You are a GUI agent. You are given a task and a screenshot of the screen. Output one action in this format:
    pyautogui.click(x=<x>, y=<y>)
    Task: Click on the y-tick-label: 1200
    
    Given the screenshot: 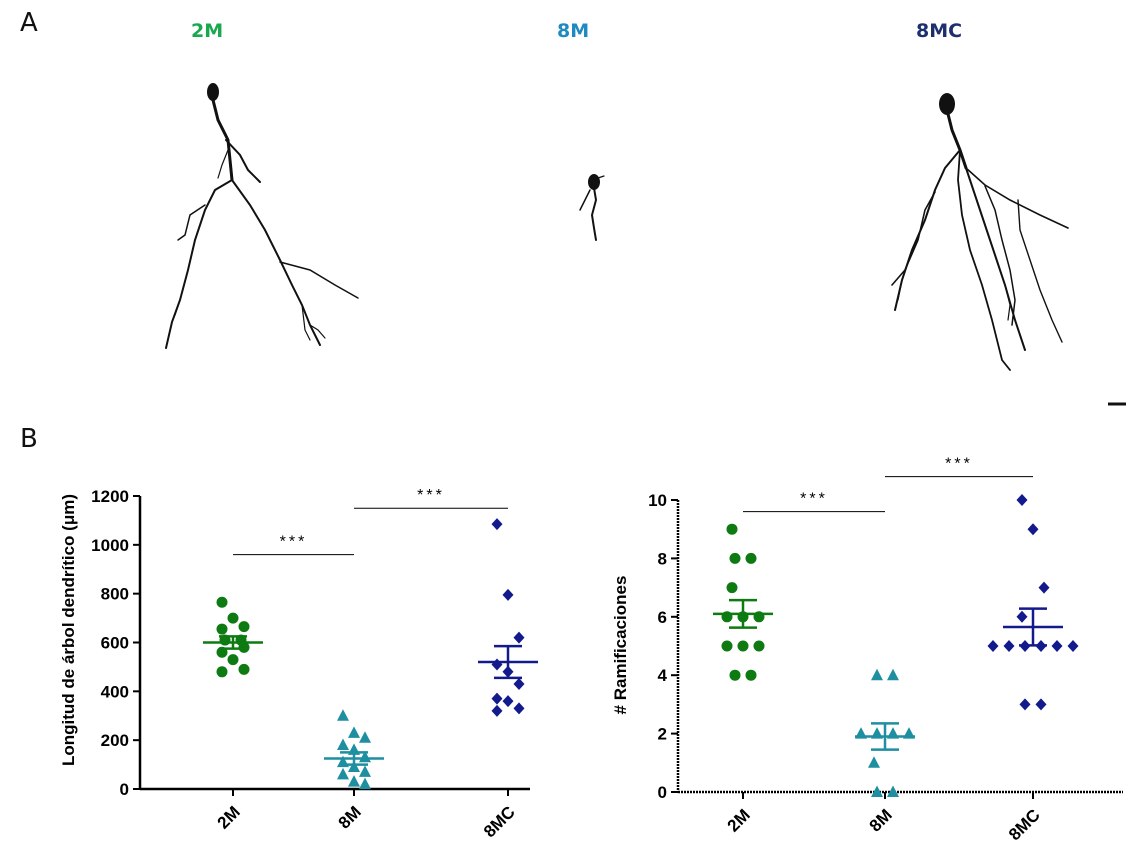 What is the action you would take?
    pyautogui.click(x=110, y=496)
    